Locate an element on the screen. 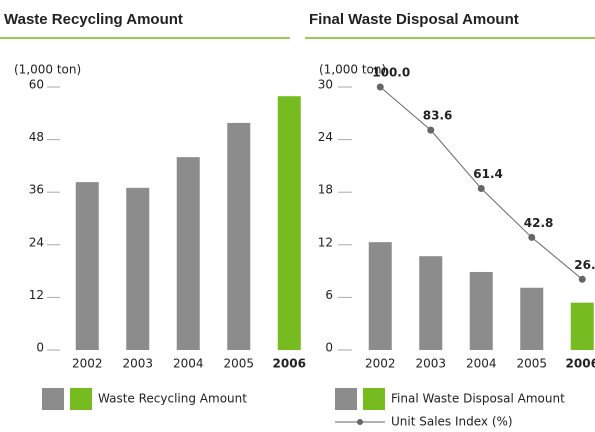 The height and width of the screenshot is (432, 595). legend-label: Final Waste Disposal Amount is located at coordinates (478, 399).